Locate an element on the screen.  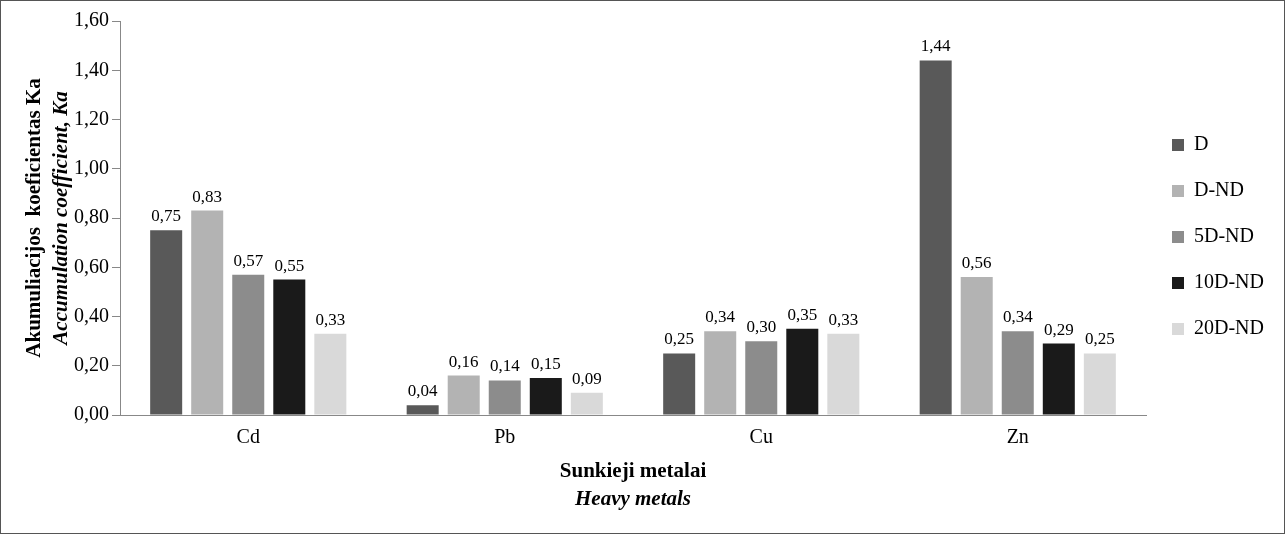
y-tick-label: 0,00 is located at coordinates (91, 413).